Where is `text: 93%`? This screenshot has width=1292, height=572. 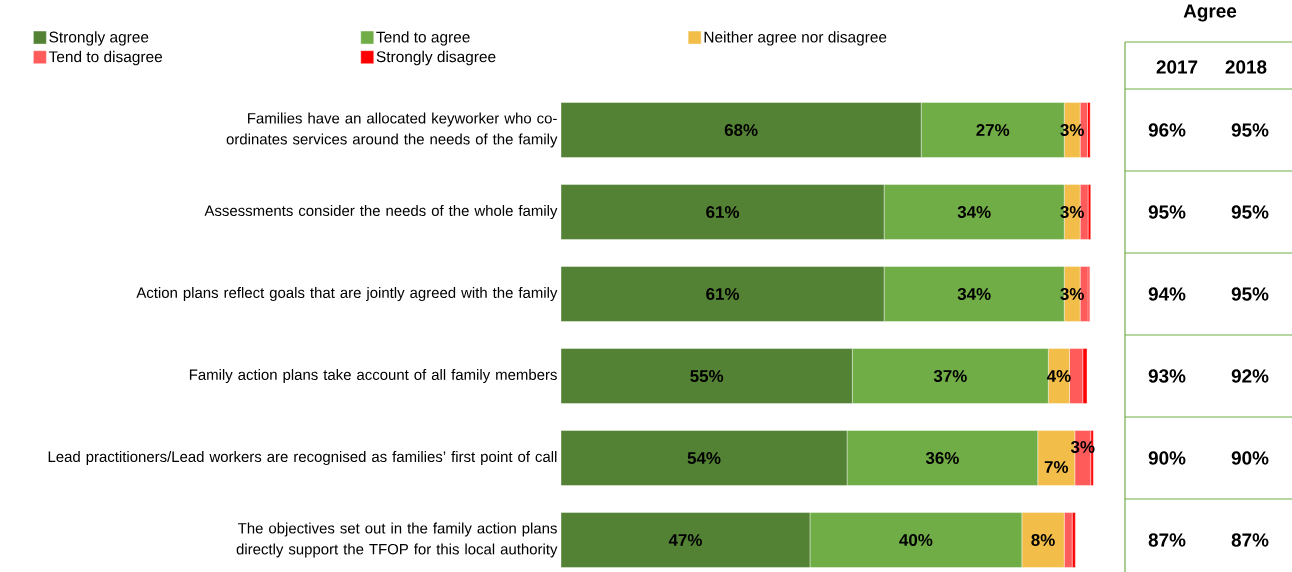 text: 93% is located at coordinates (1167, 376).